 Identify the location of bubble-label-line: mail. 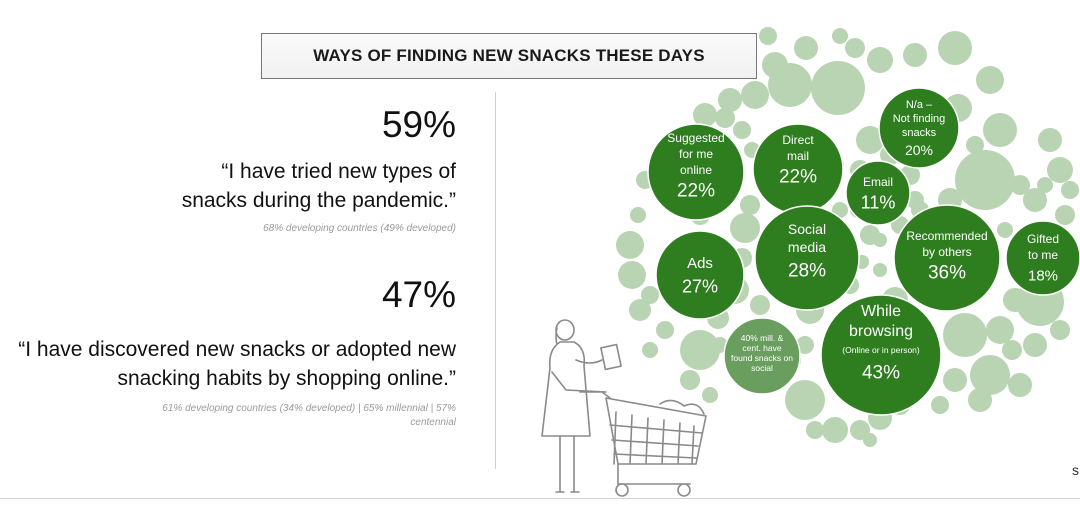
(798, 156).